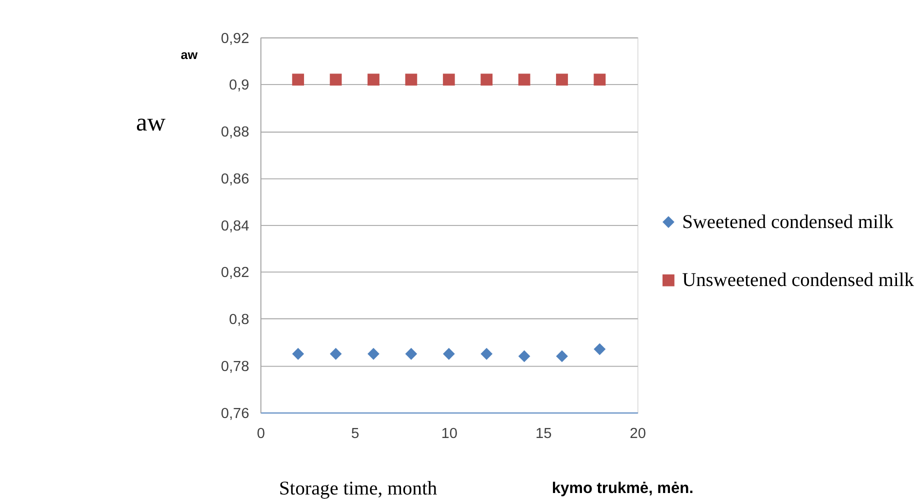 This screenshot has width=924, height=499. I want to click on y-tick-label: 0,84, so click(235, 226).